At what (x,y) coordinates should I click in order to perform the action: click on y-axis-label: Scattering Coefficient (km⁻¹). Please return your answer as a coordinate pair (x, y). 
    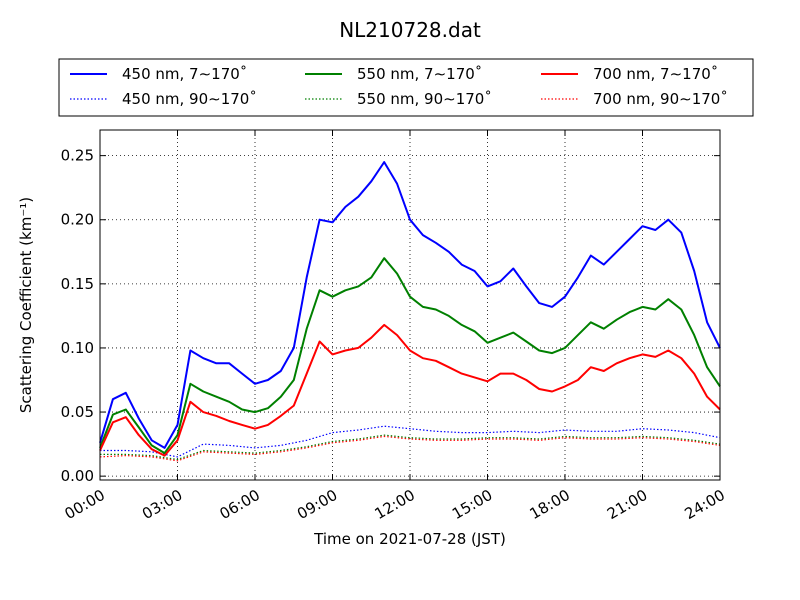
    Looking at the image, I should click on (26, 305).